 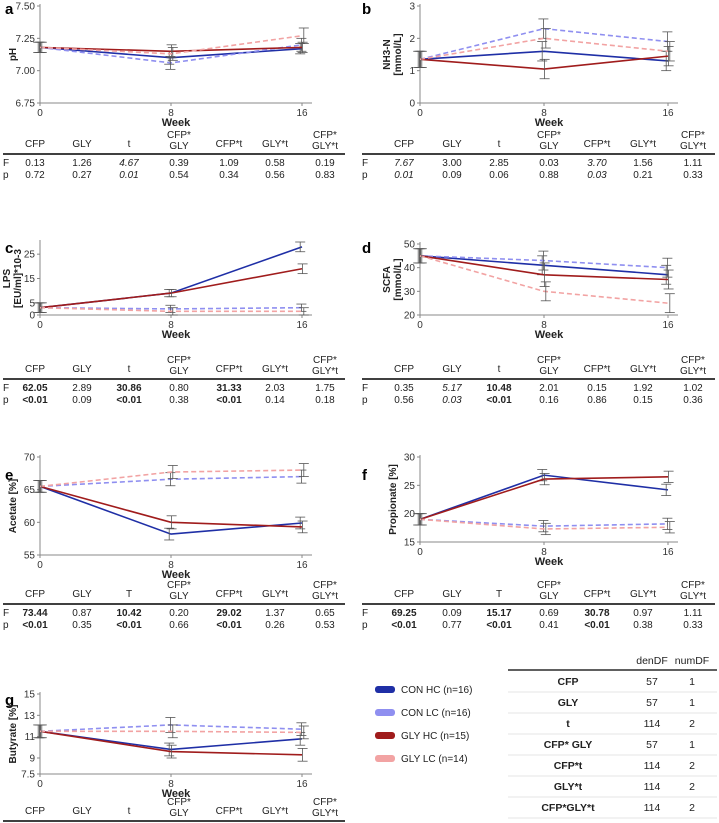 What do you see at coordinates (82, 163) in the screenshot?
I see `stats-F-value: 1.26` at bounding box center [82, 163].